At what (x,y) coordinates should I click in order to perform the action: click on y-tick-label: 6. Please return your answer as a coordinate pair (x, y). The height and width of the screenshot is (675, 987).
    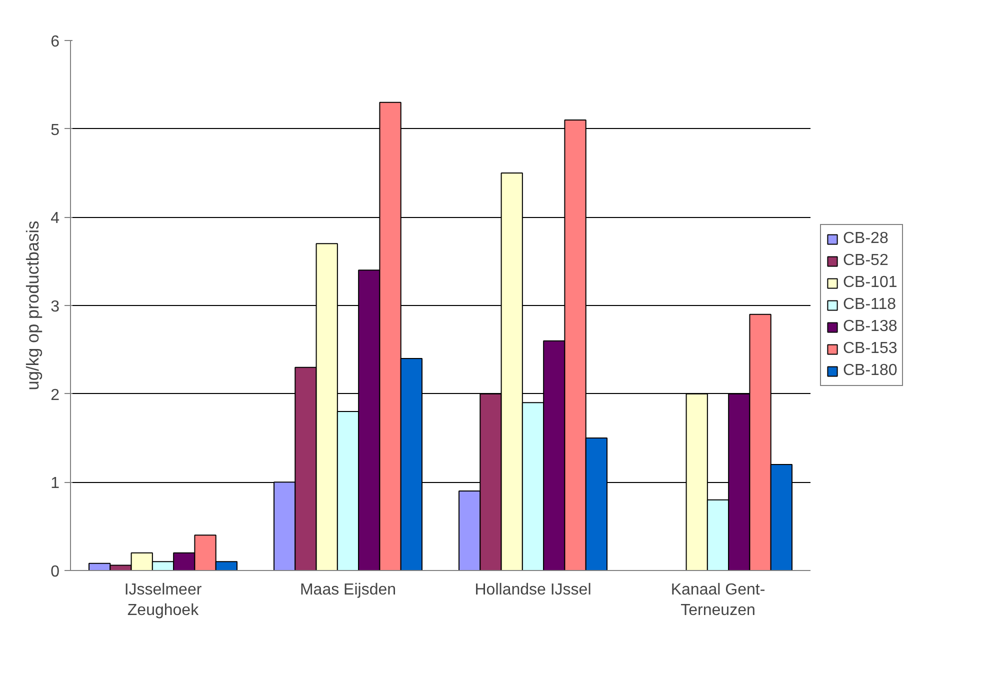
    Looking at the image, I should click on (55, 42).